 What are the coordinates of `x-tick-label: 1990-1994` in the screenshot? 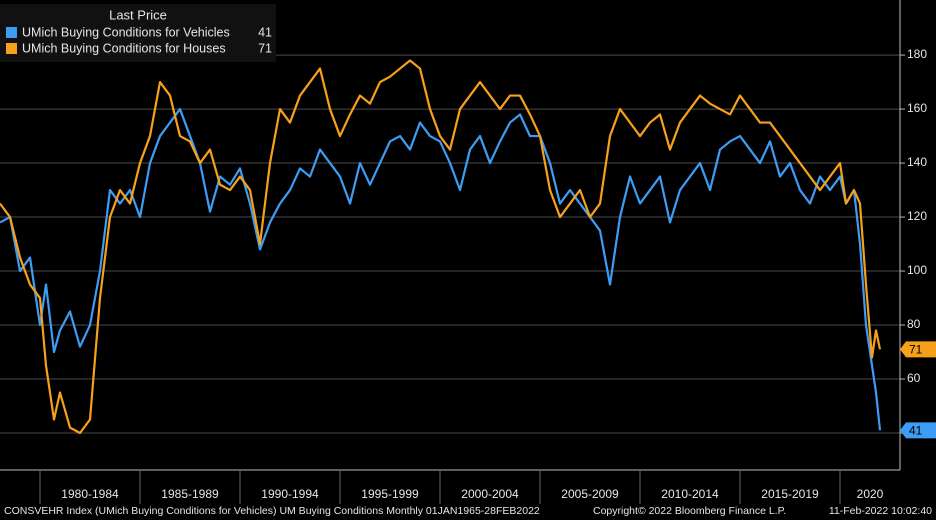 It's located at (290, 494).